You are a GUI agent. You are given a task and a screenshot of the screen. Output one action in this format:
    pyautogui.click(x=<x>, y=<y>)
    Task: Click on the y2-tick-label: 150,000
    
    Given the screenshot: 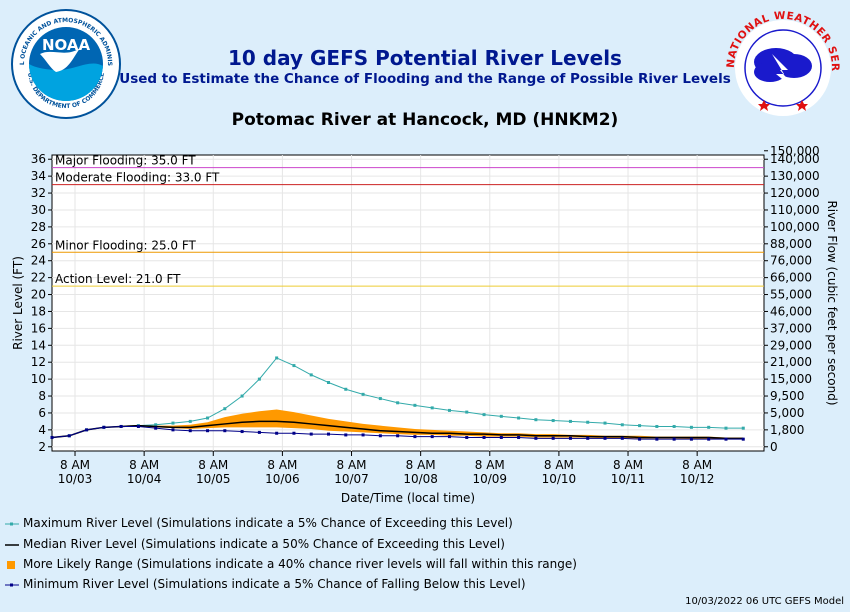 What is the action you would take?
    pyautogui.click(x=795, y=151)
    